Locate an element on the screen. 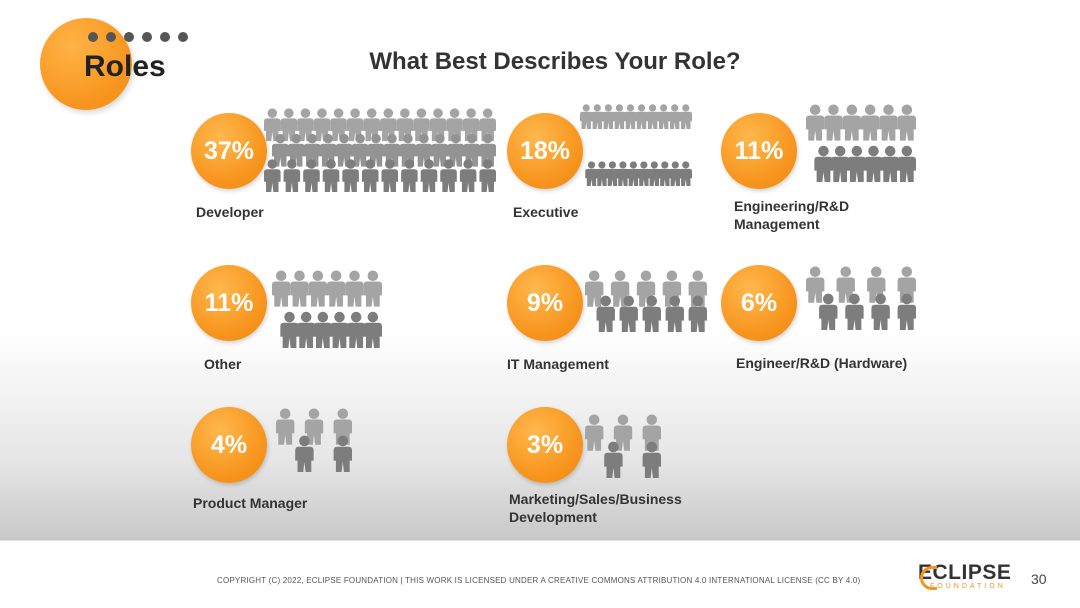  percent-circle-product-manager: 4% is located at coordinates (229, 445).